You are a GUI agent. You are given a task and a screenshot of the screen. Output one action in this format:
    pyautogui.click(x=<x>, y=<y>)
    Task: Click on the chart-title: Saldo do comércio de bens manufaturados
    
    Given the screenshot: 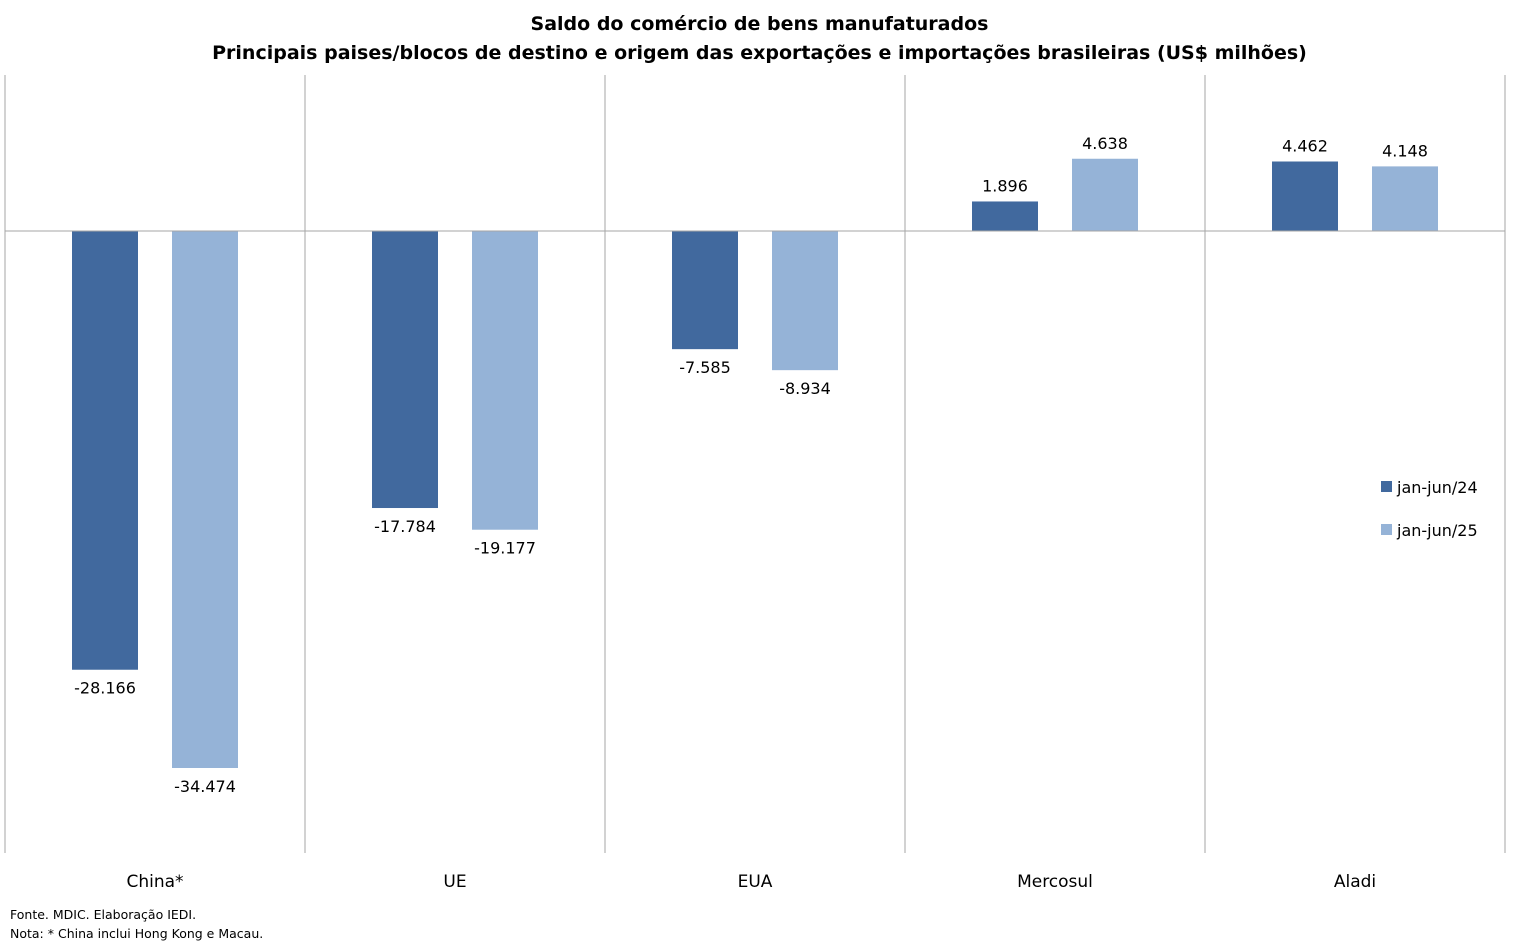 What is the action you would take?
    pyautogui.click(x=759, y=24)
    